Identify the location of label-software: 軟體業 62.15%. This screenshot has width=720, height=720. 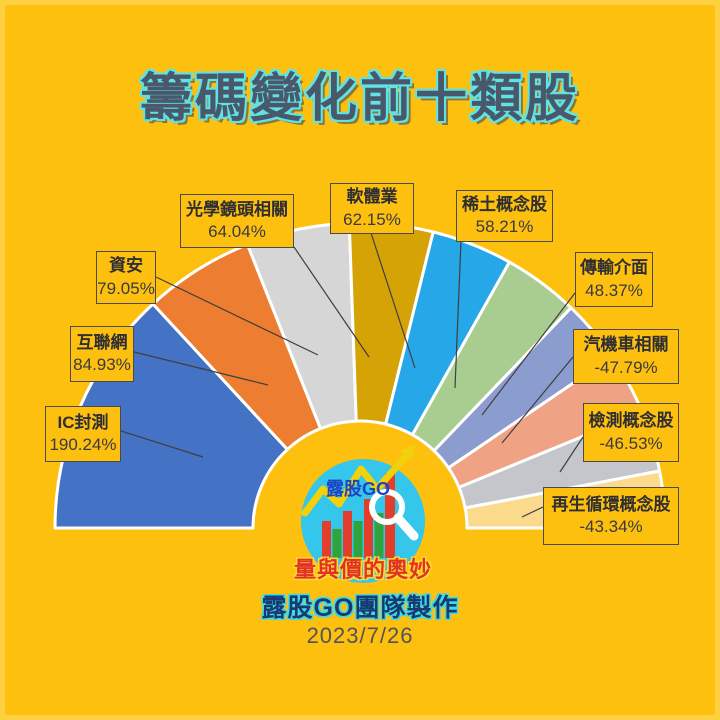
(372, 208).